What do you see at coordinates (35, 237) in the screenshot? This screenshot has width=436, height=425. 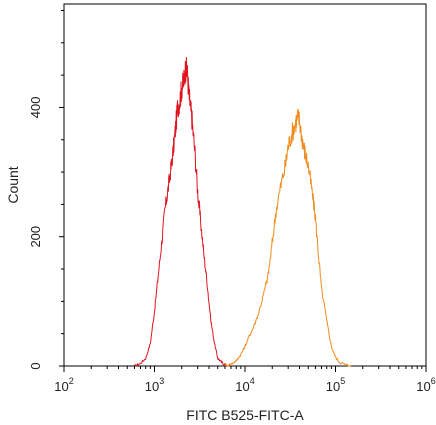 I see `y-tick-label: 200` at bounding box center [35, 237].